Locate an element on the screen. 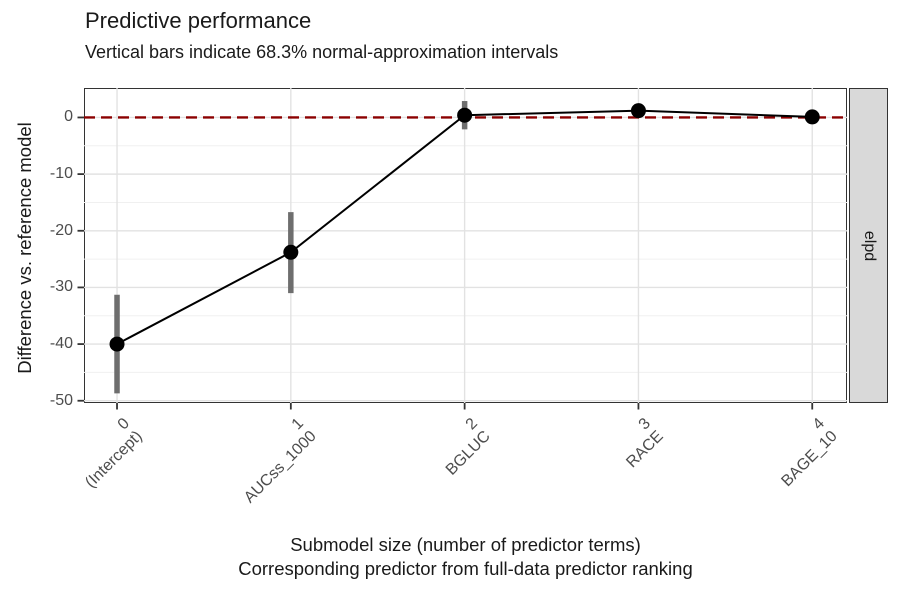 Image resolution: width=900 pixels, height=600 pixels. x-tick-size: 0 is located at coordinates (124, 424).